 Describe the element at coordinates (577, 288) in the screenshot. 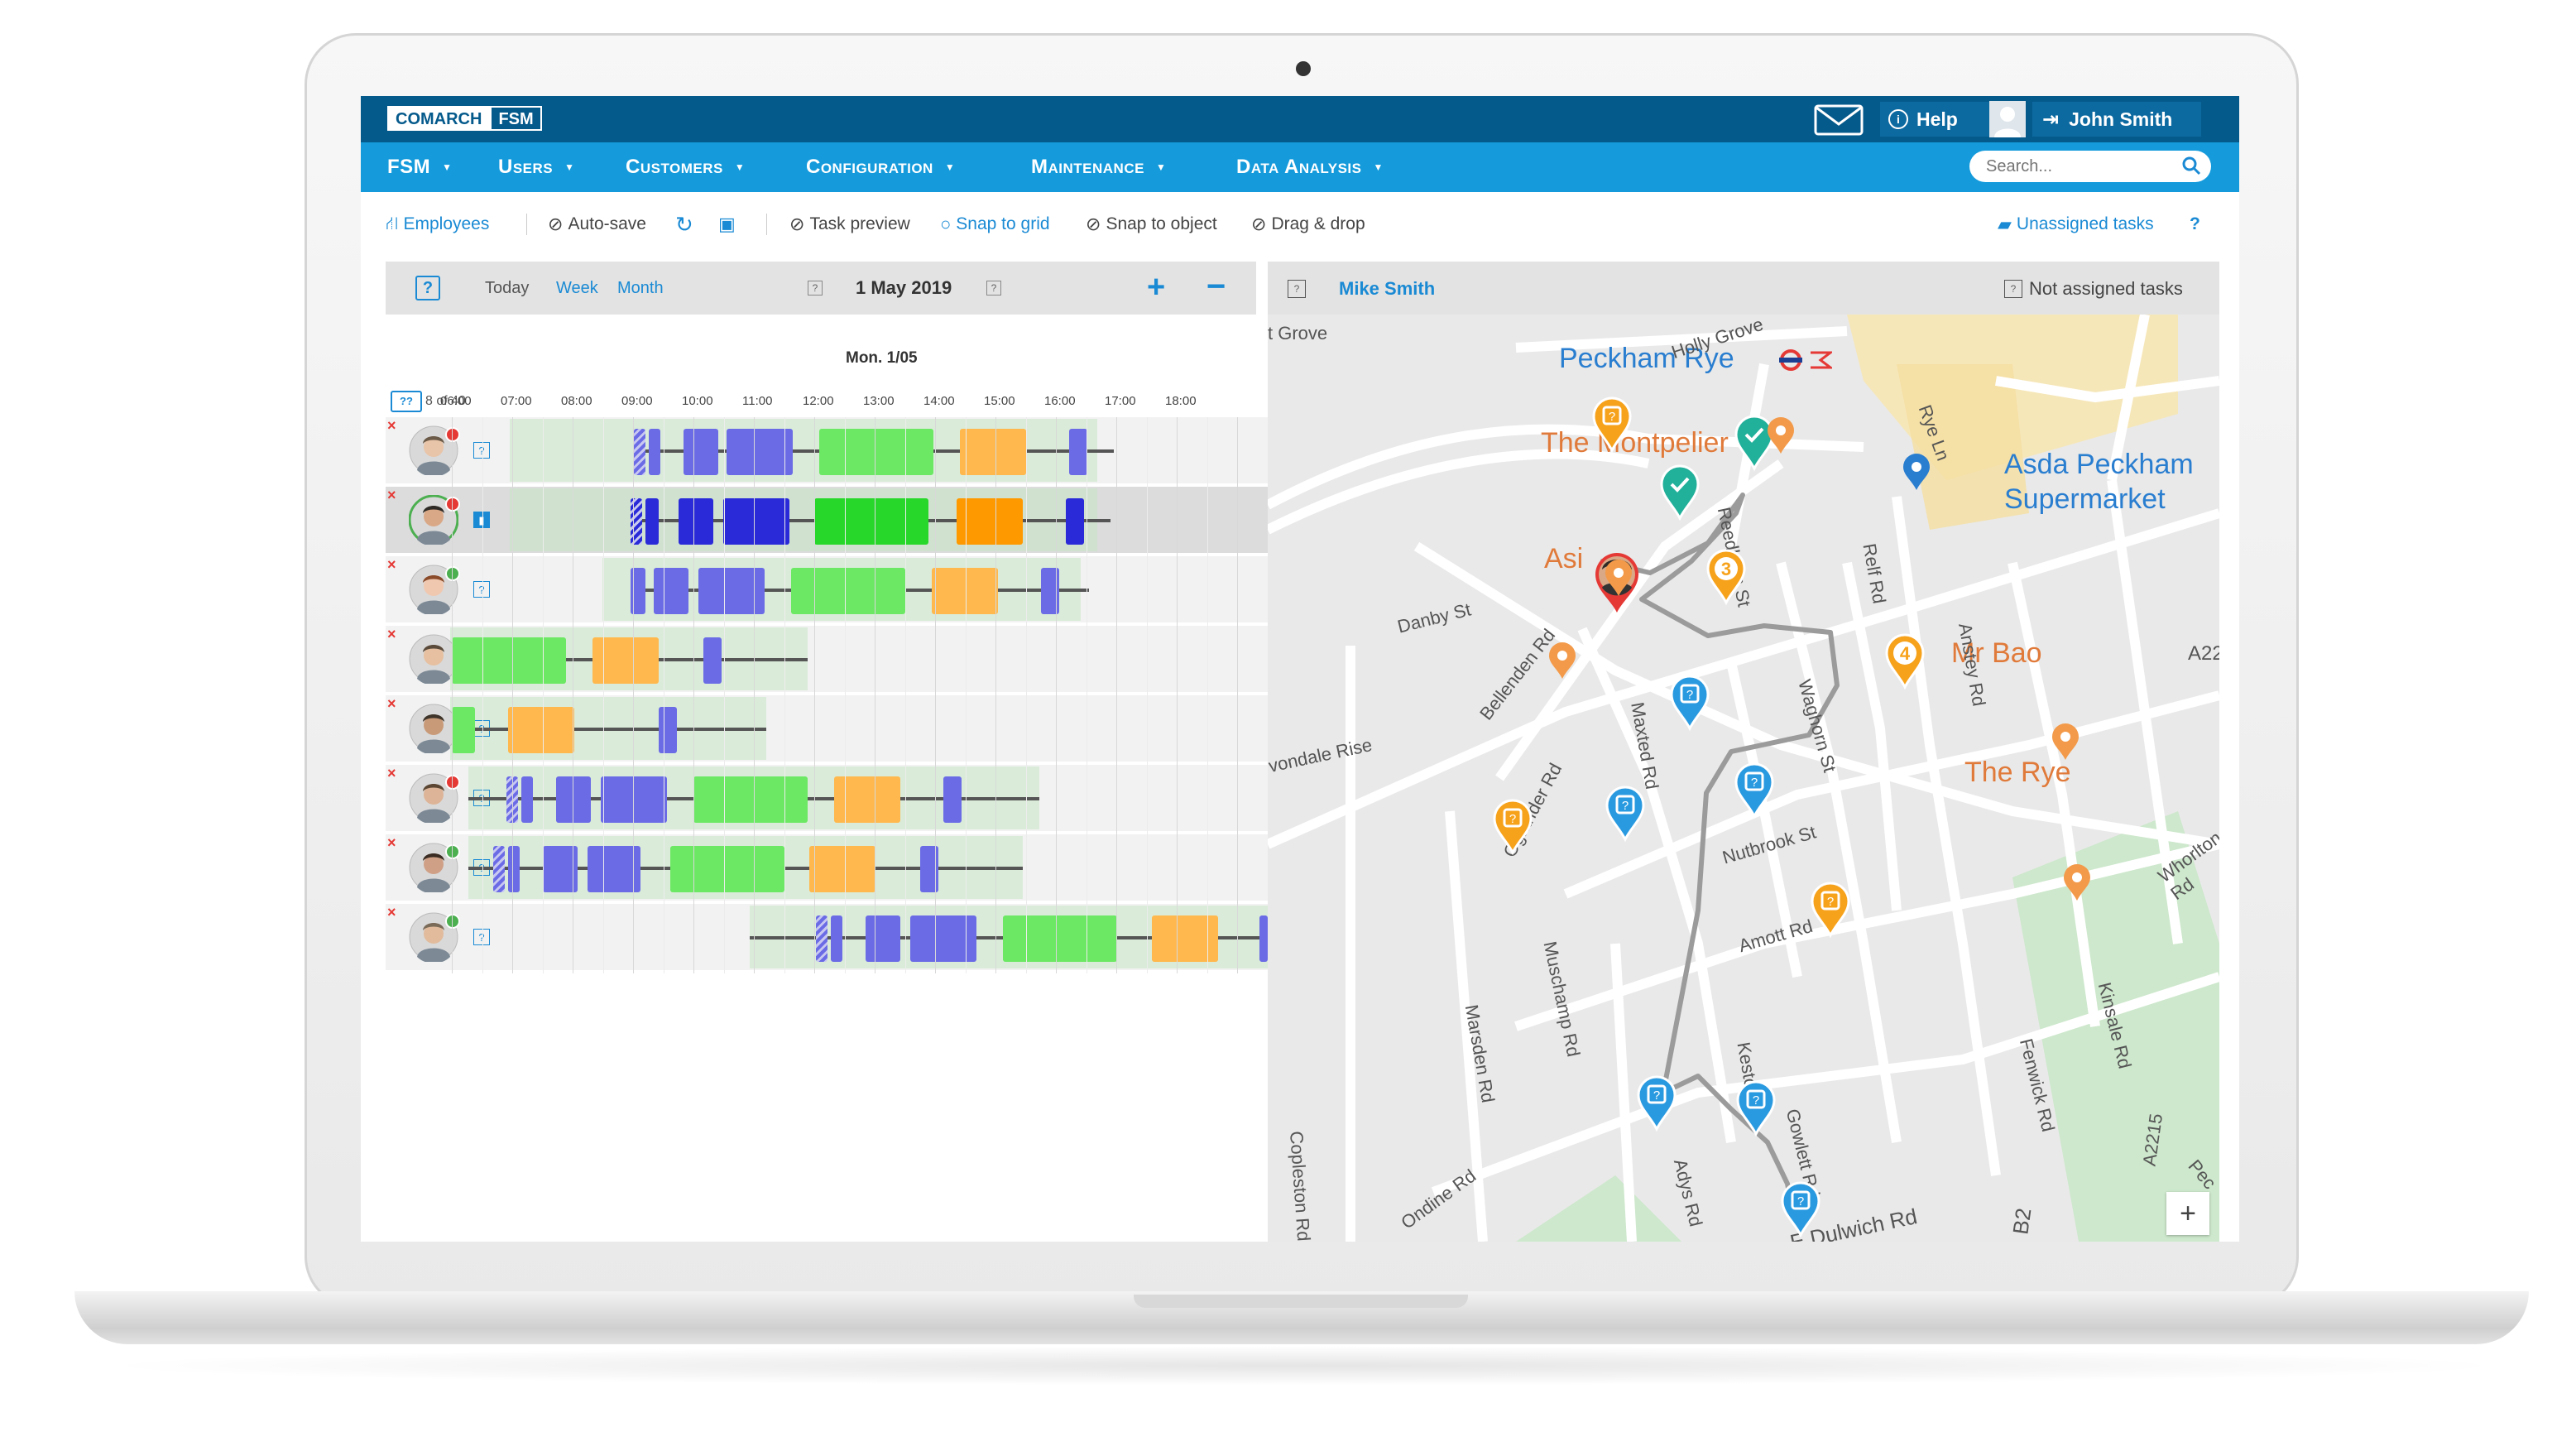

I see `week-button: Week` at that location.